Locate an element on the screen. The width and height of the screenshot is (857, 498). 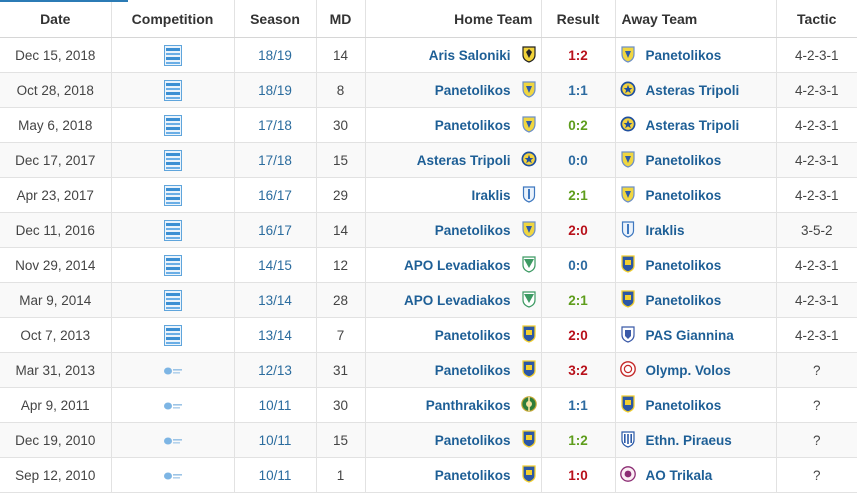
match-result-link: 1:0 is located at coordinates (578, 475).